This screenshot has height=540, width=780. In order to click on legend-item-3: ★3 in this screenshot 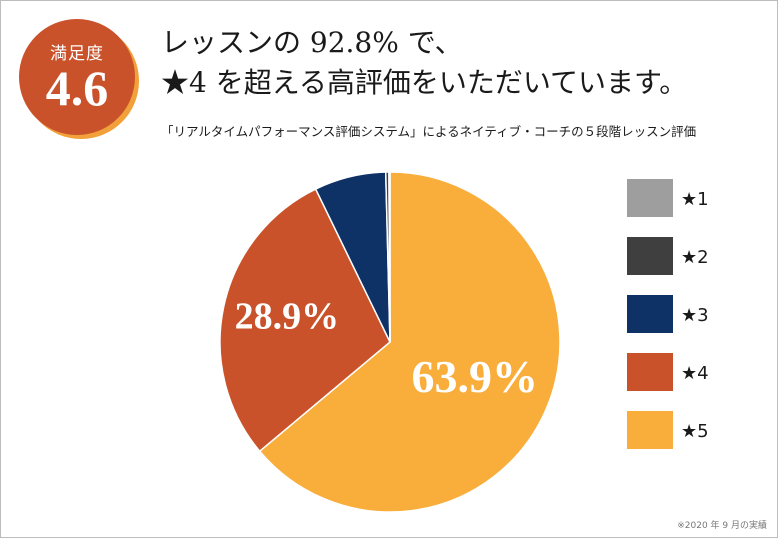, I will do `click(687, 315)`.